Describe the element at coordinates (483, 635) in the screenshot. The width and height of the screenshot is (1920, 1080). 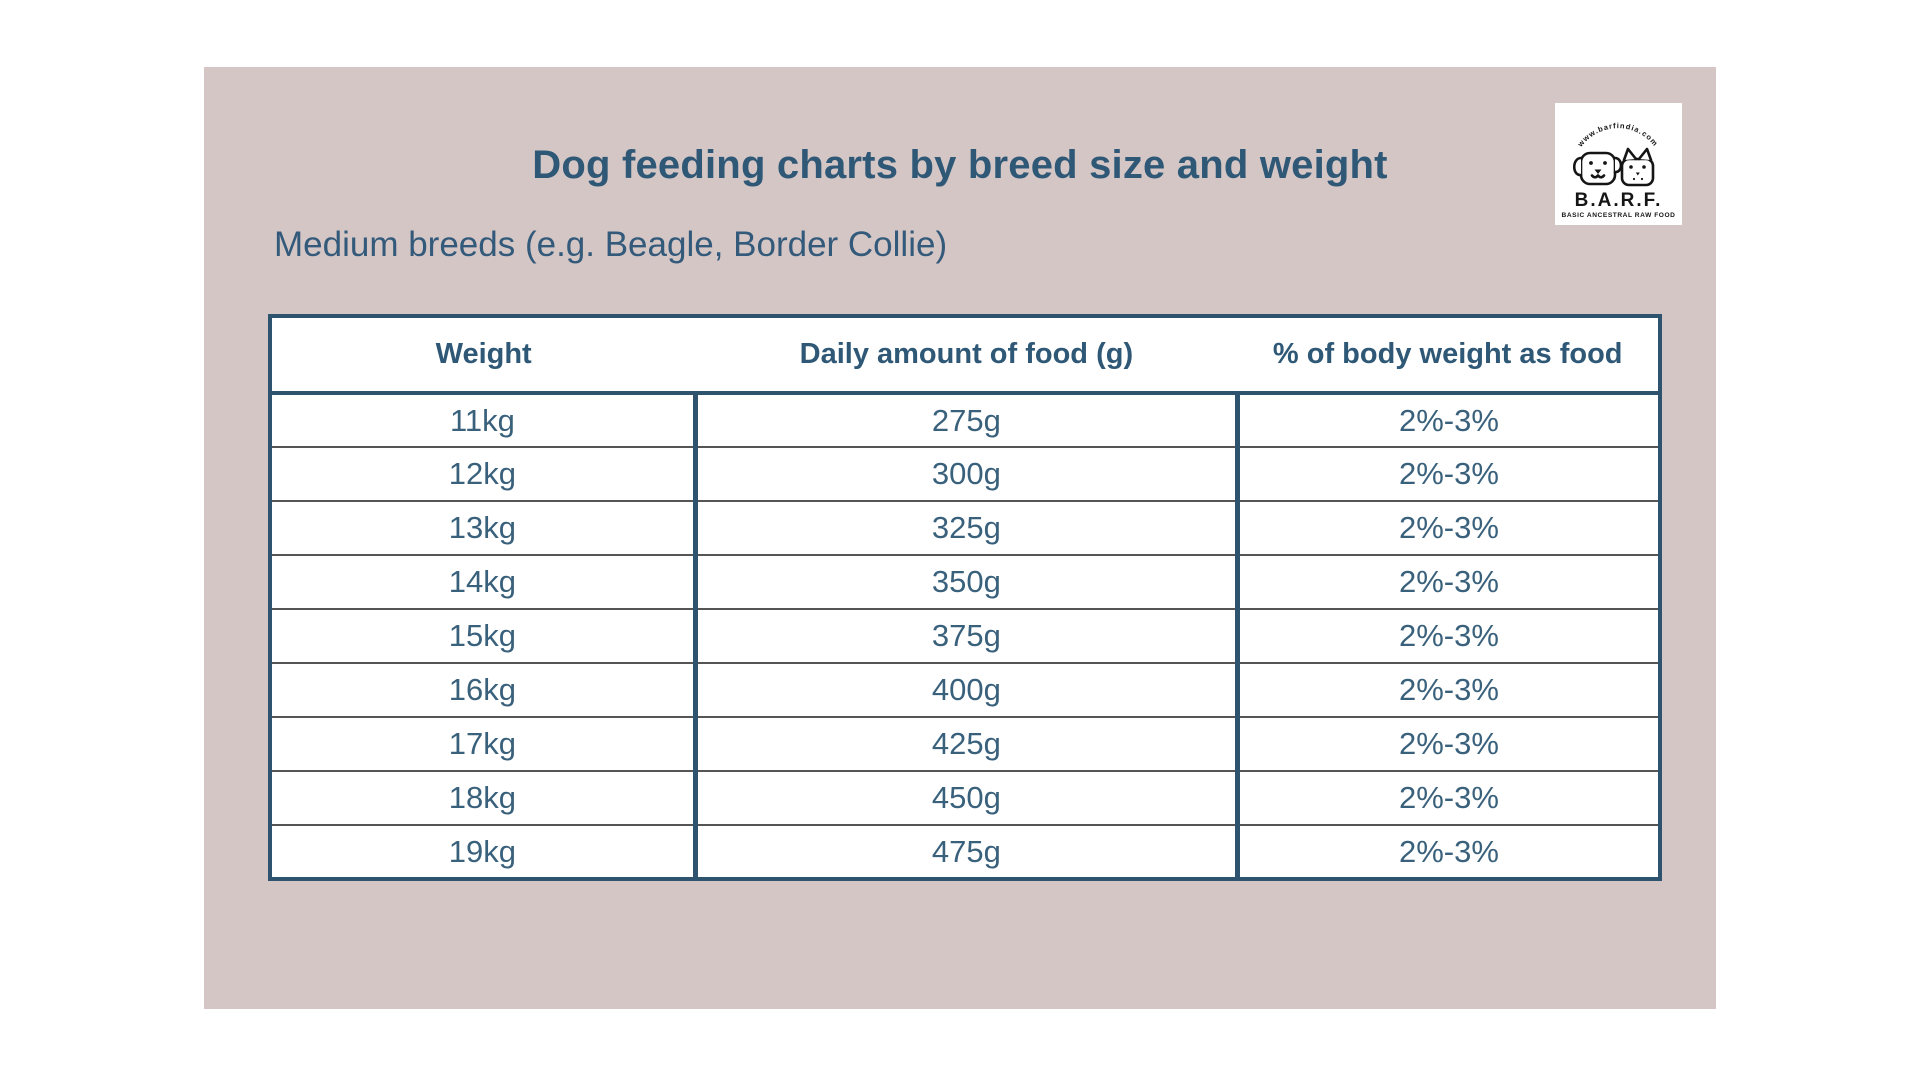
I see `table-cell: 15kg` at that location.